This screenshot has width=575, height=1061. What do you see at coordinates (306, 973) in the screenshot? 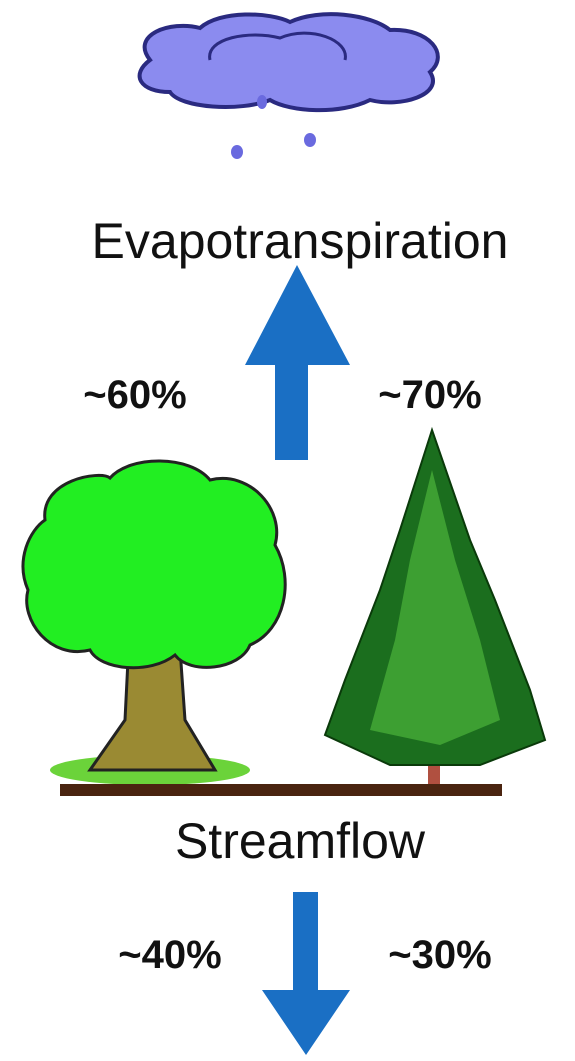
I see `arrow-down` at bounding box center [306, 973].